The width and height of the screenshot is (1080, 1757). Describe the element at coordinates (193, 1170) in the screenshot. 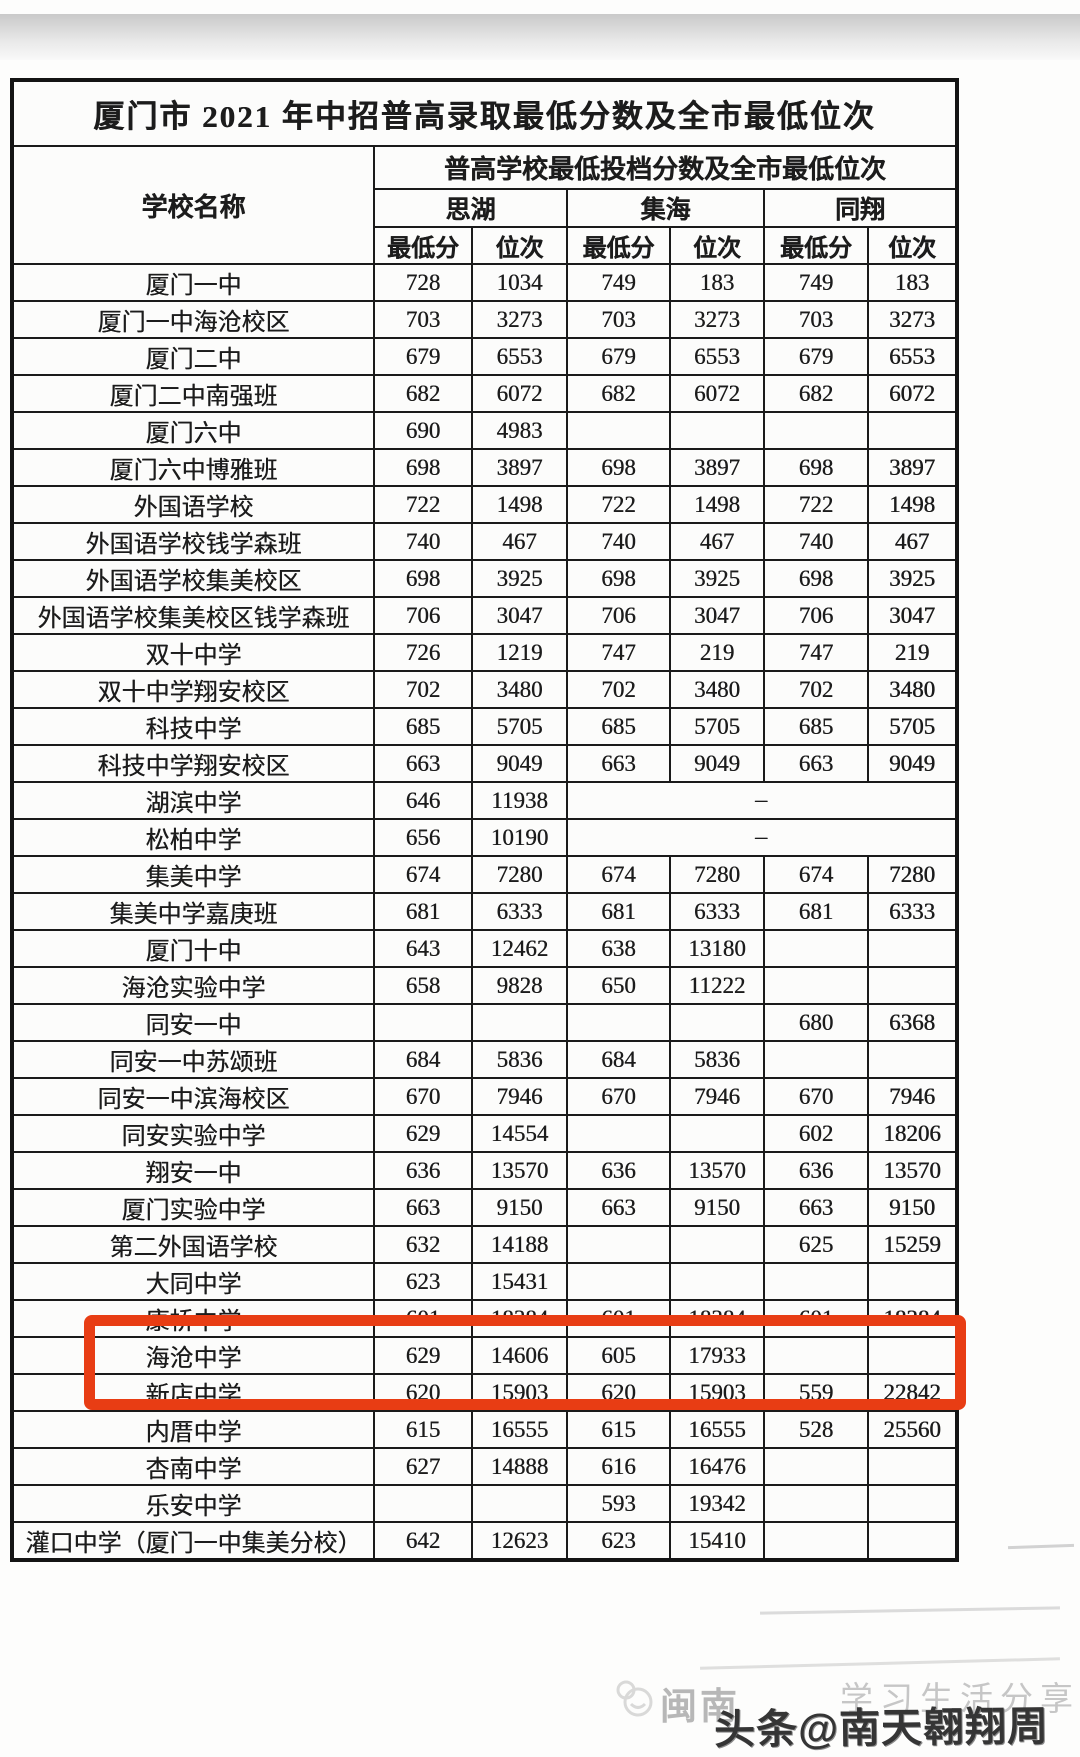

I see `school-name-cell: 翔安一中` at that location.